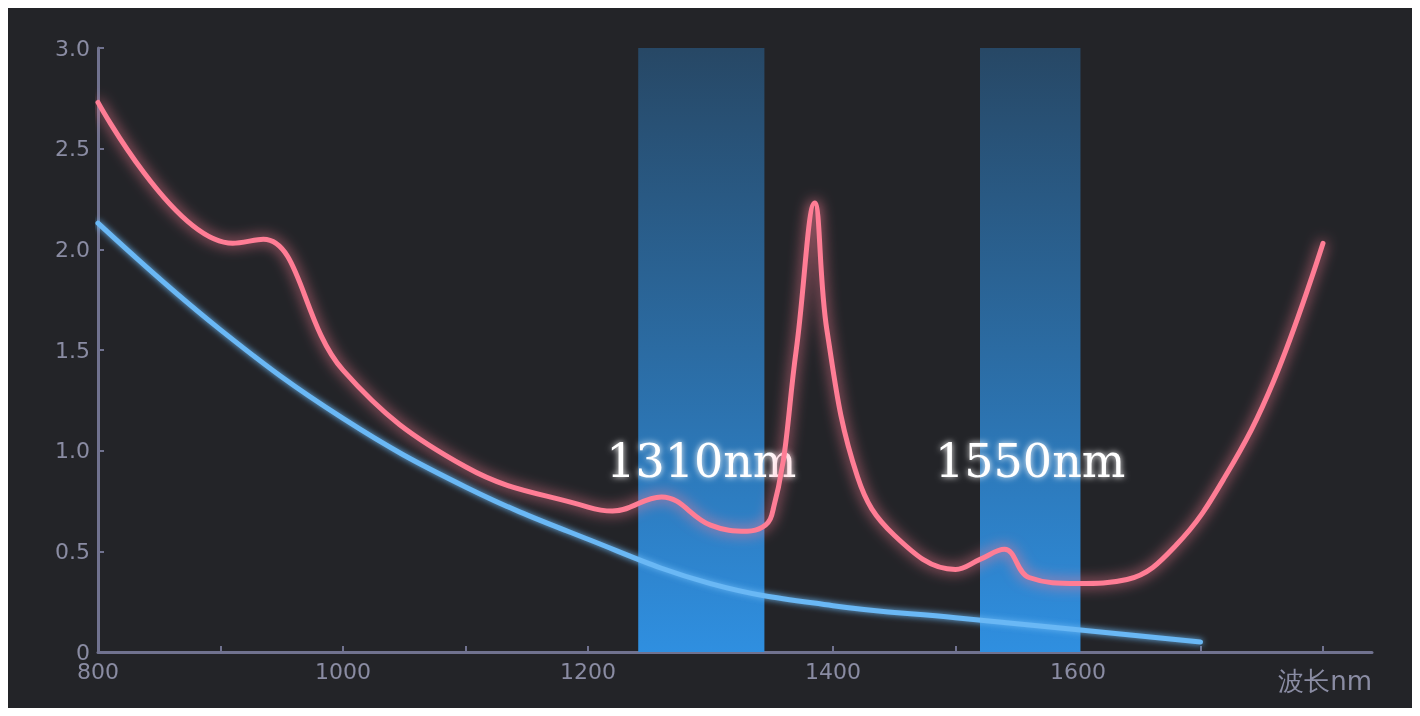 The height and width of the screenshot is (716, 1420). What do you see at coordinates (72, 551) in the screenshot?
I see `y-tick-label: 0.5` at bounding box center [72, 551].